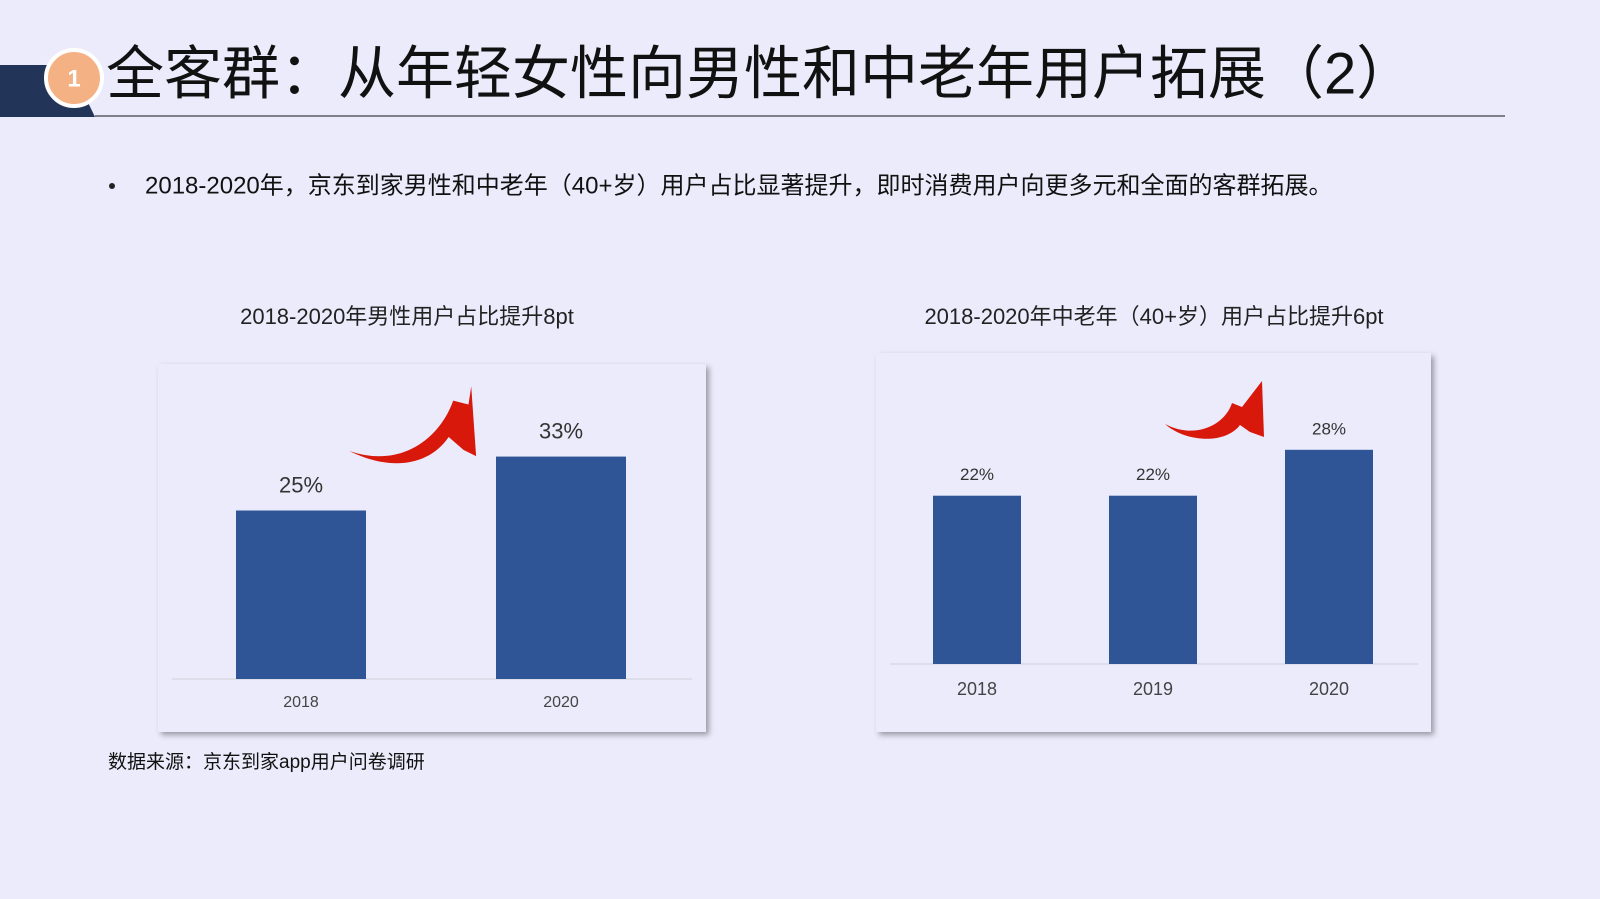 The width and height of the screenshot is (1600, 899). I want to click on page-title: 全客群：从年轻女性向男性和中老年用户拓展（2）, so click(760, 73).